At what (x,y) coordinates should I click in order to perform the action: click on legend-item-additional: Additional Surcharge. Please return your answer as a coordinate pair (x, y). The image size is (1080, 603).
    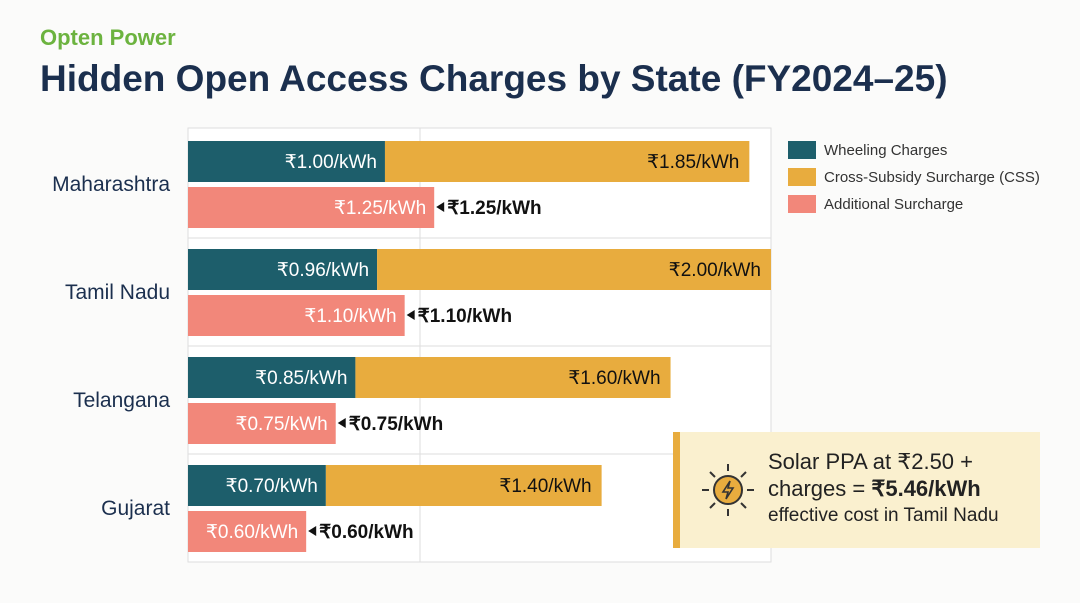
    Looking at the image, I should click on (875, 204).